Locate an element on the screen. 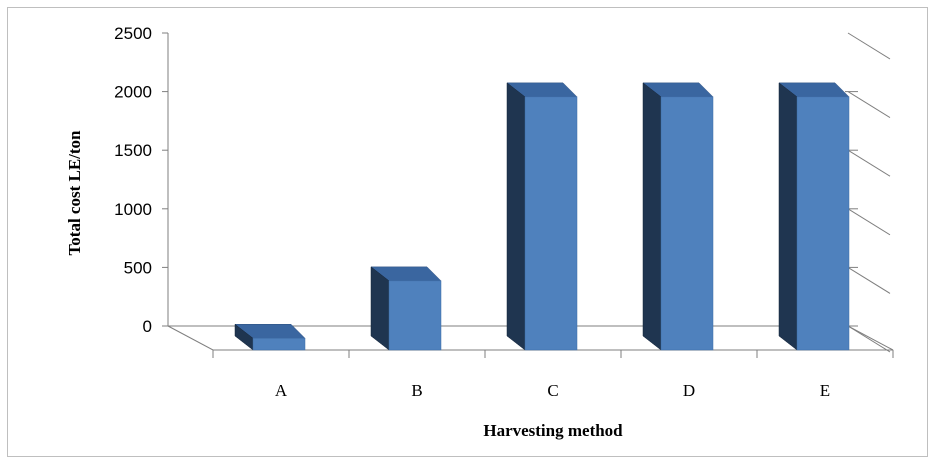  y-tick-label: 2000 is located at coordinates (133, 92).